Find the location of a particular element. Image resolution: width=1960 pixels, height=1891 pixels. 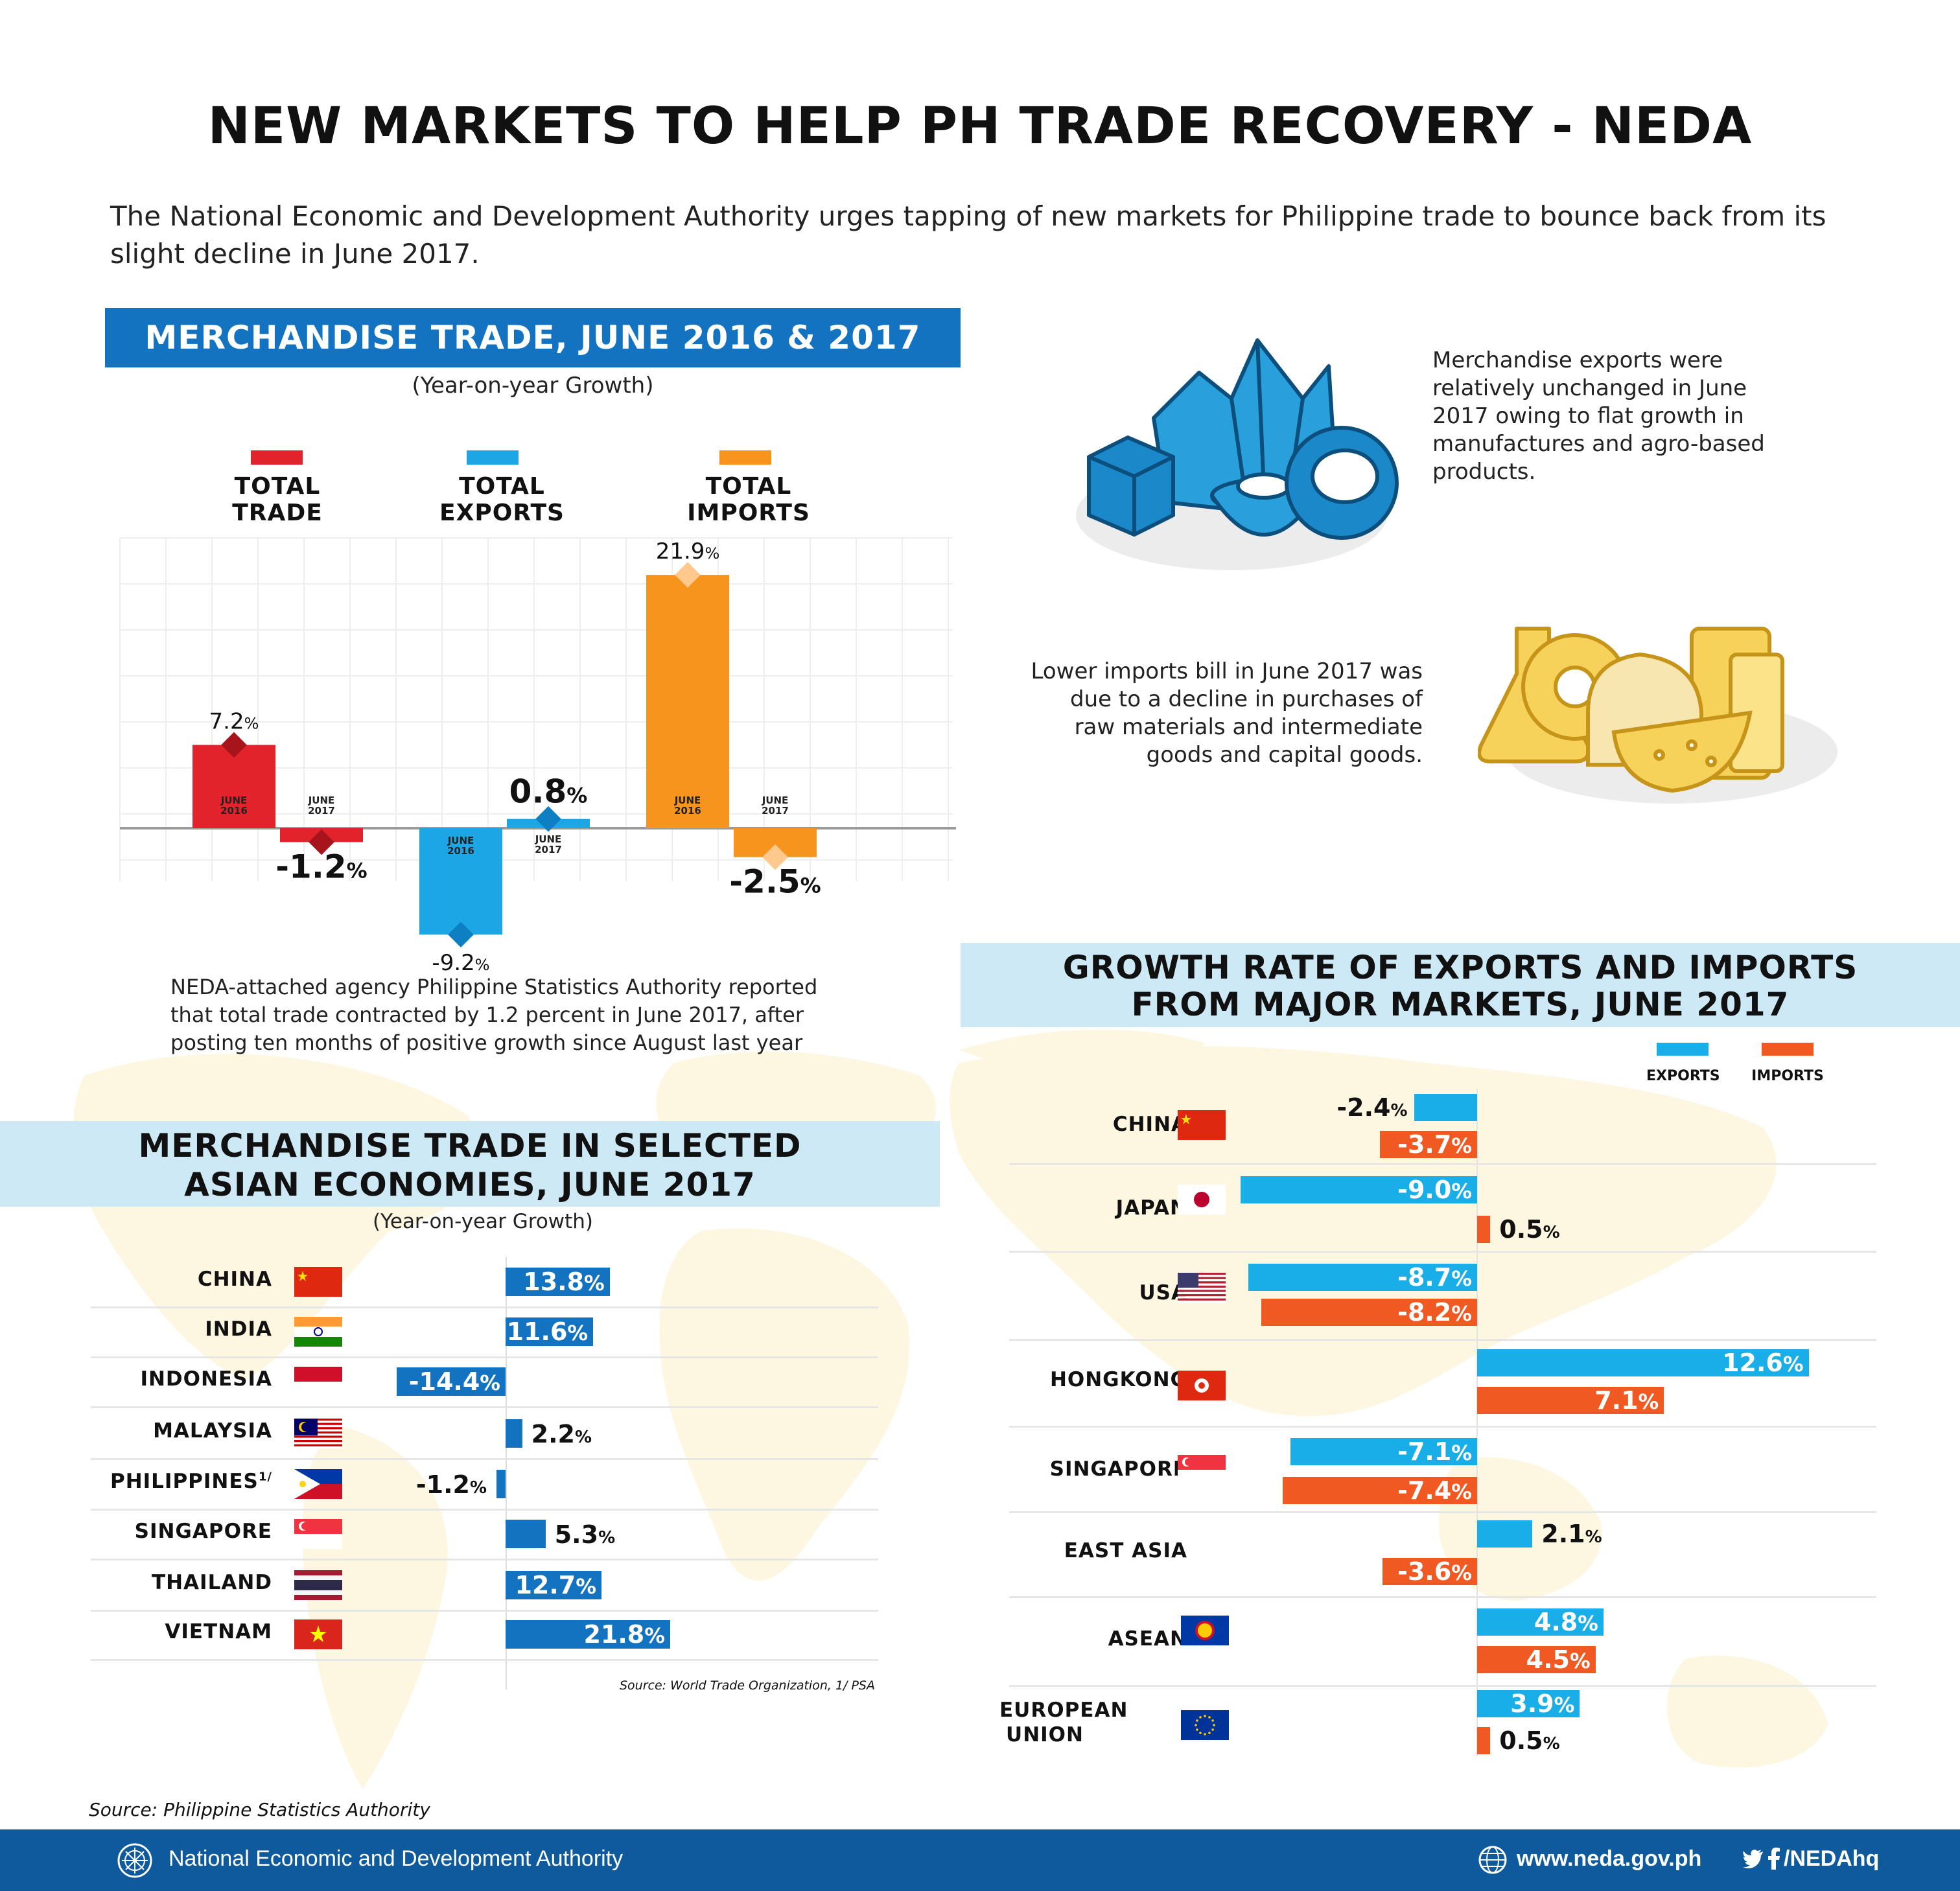

trade-bar-period-tag: JUNE 2016 is located at coordinates (687, 806).